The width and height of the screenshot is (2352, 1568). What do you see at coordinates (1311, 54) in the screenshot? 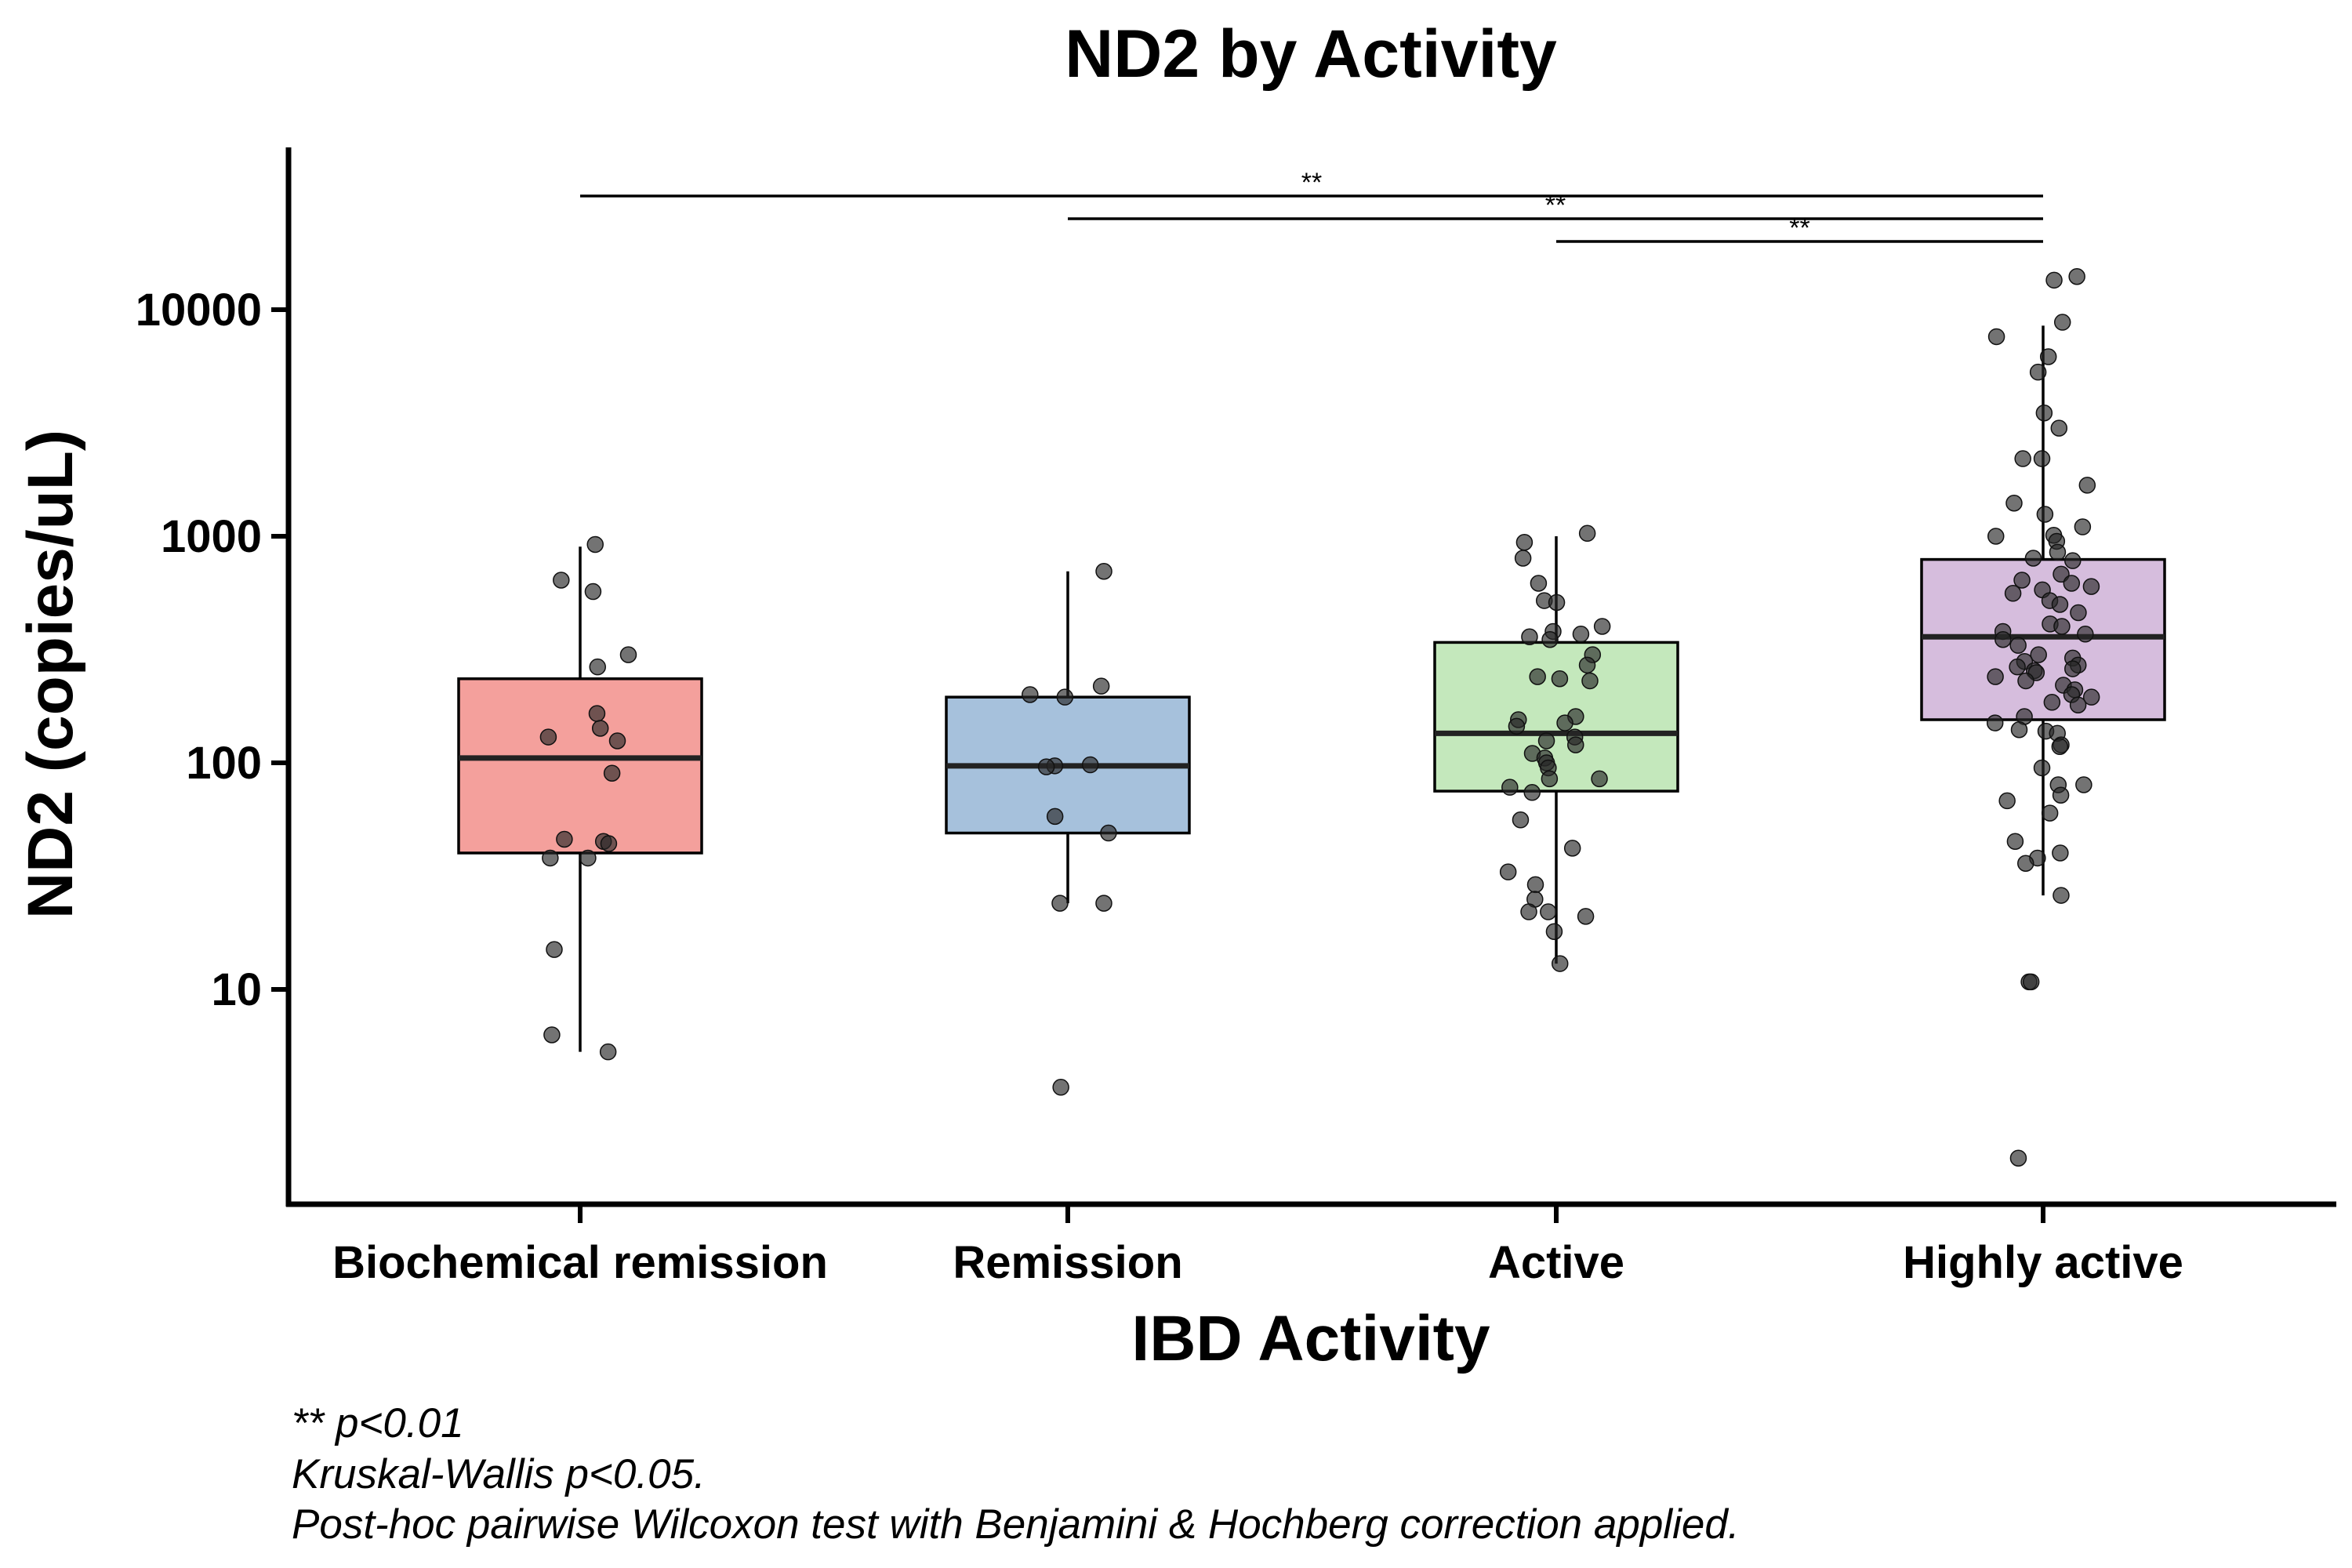
I see `chart-title: ND2 by Activity` at bounding box center [1311, 54].